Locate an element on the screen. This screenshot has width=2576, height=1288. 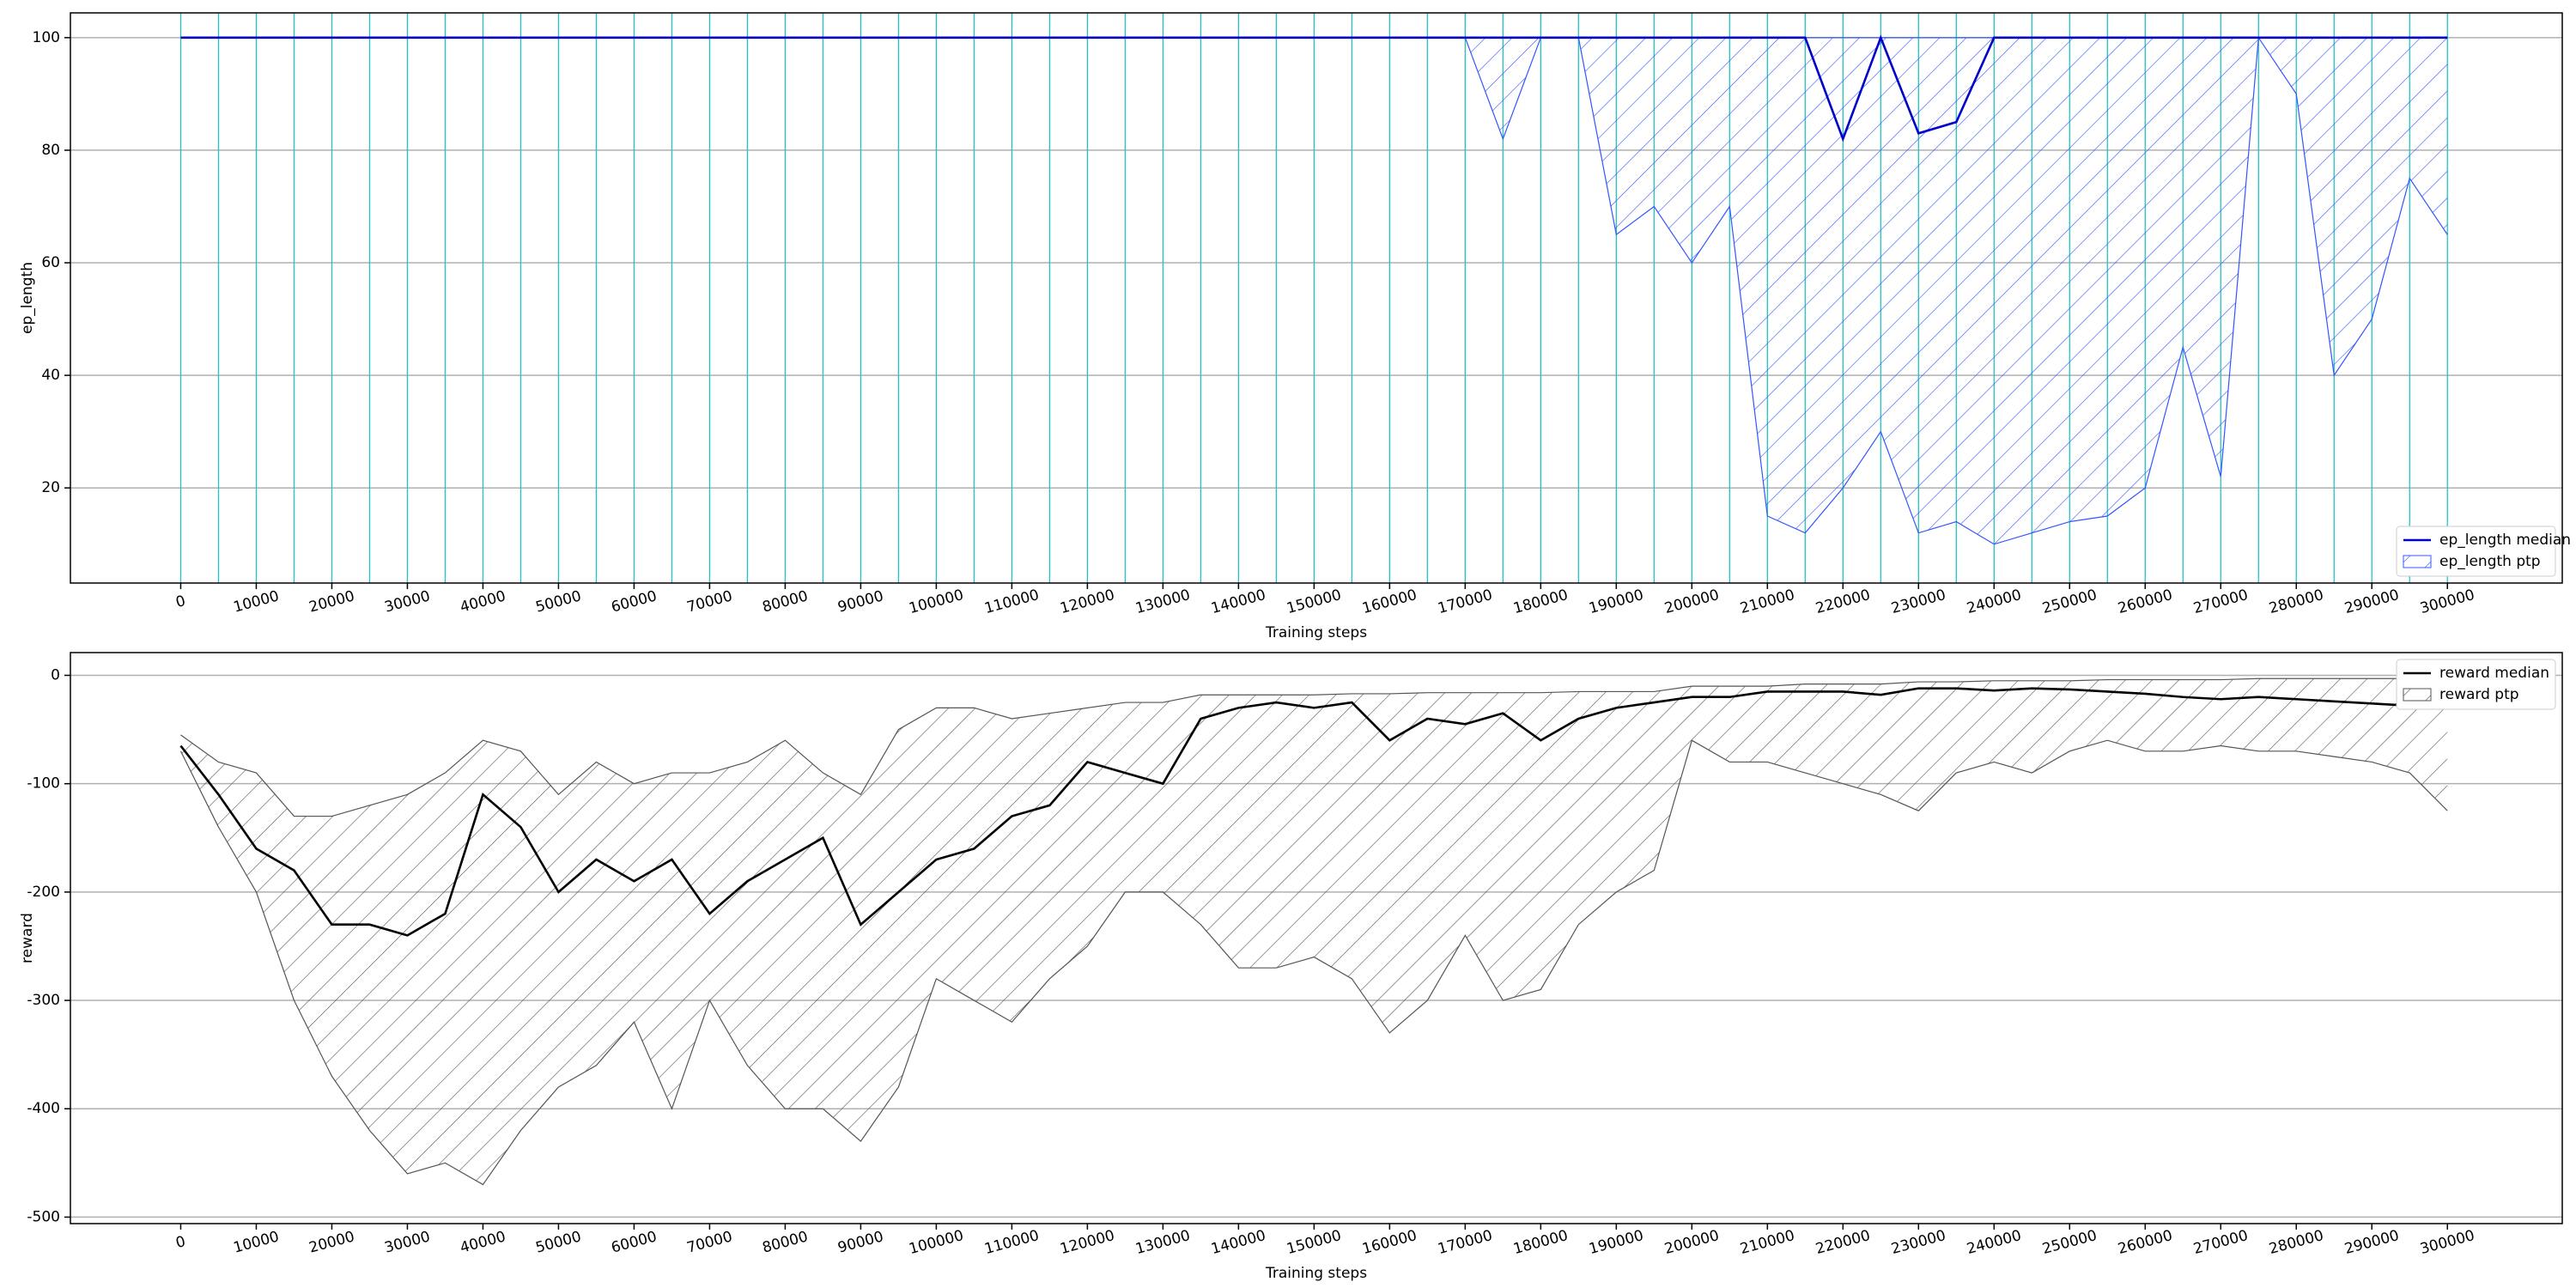
y-tick-label: -200 is located at coordinates (44, 892).